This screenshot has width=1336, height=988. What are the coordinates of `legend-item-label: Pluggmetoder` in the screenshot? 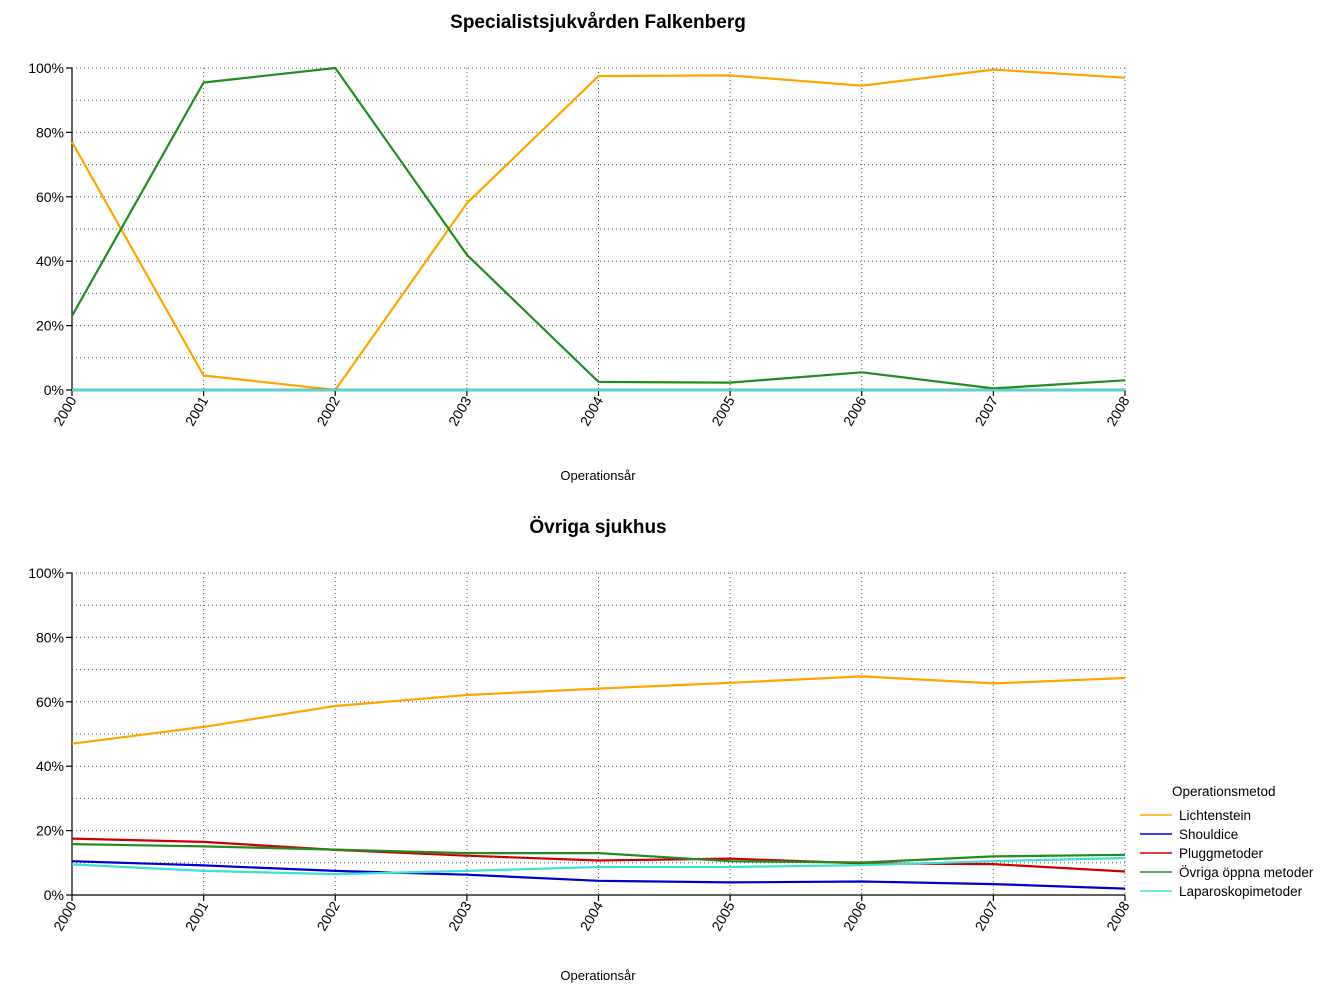 It's located at (1221, 853).